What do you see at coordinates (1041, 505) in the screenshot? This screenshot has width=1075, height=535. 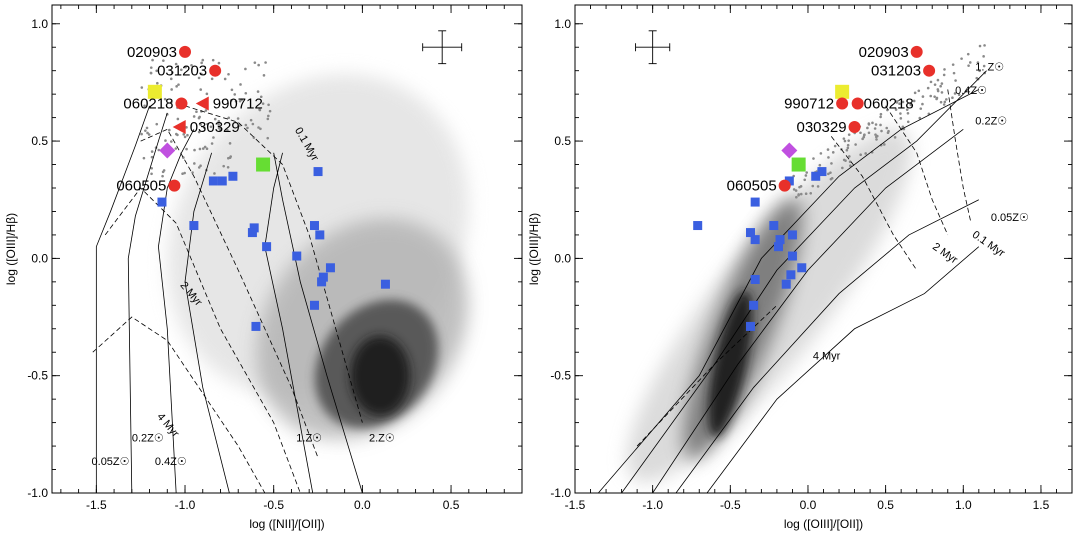 I see `x-tick-label: 1.5` at bounding box center [1041, 505].